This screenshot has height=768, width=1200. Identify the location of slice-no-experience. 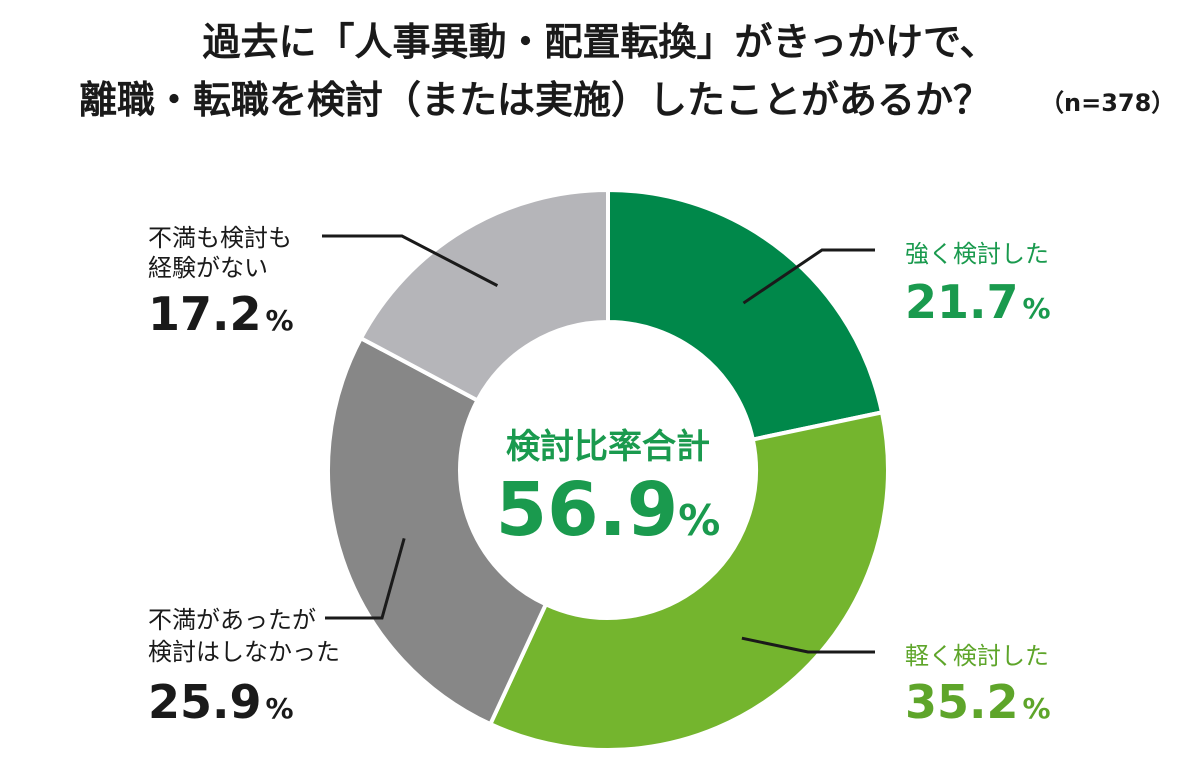
(484, 295).